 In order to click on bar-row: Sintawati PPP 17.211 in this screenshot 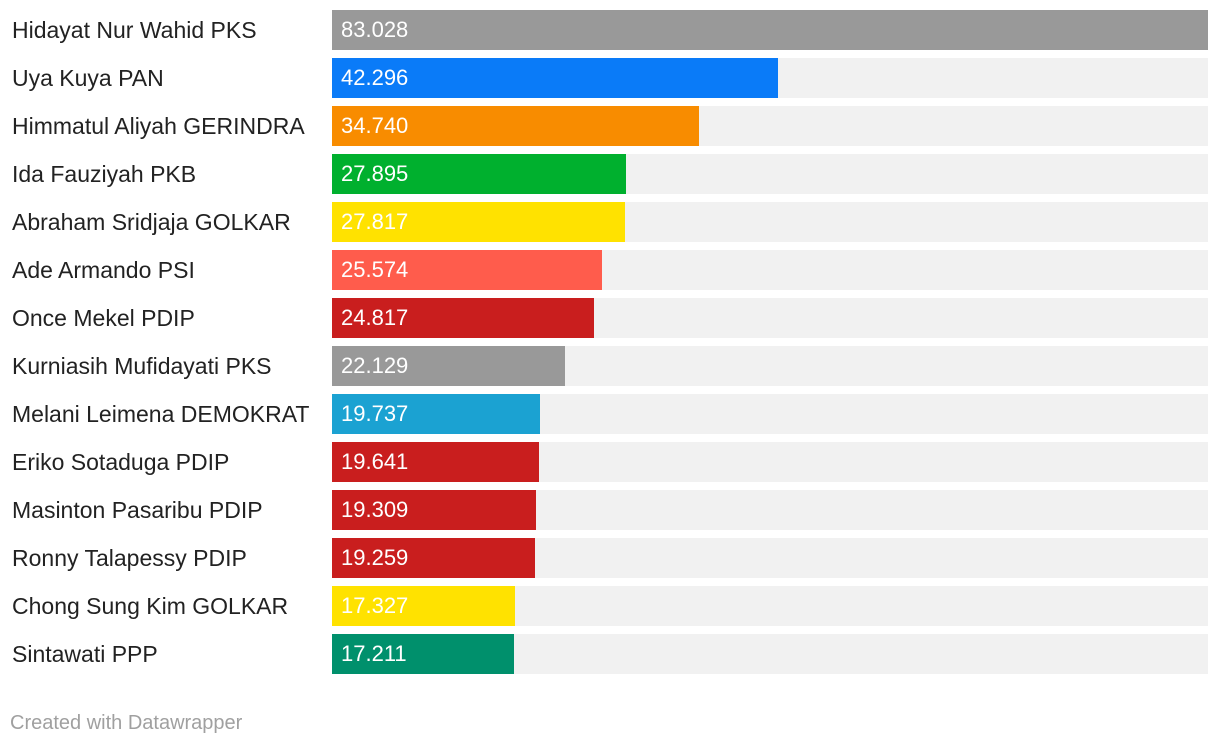, I will do `click(610, 654)`.